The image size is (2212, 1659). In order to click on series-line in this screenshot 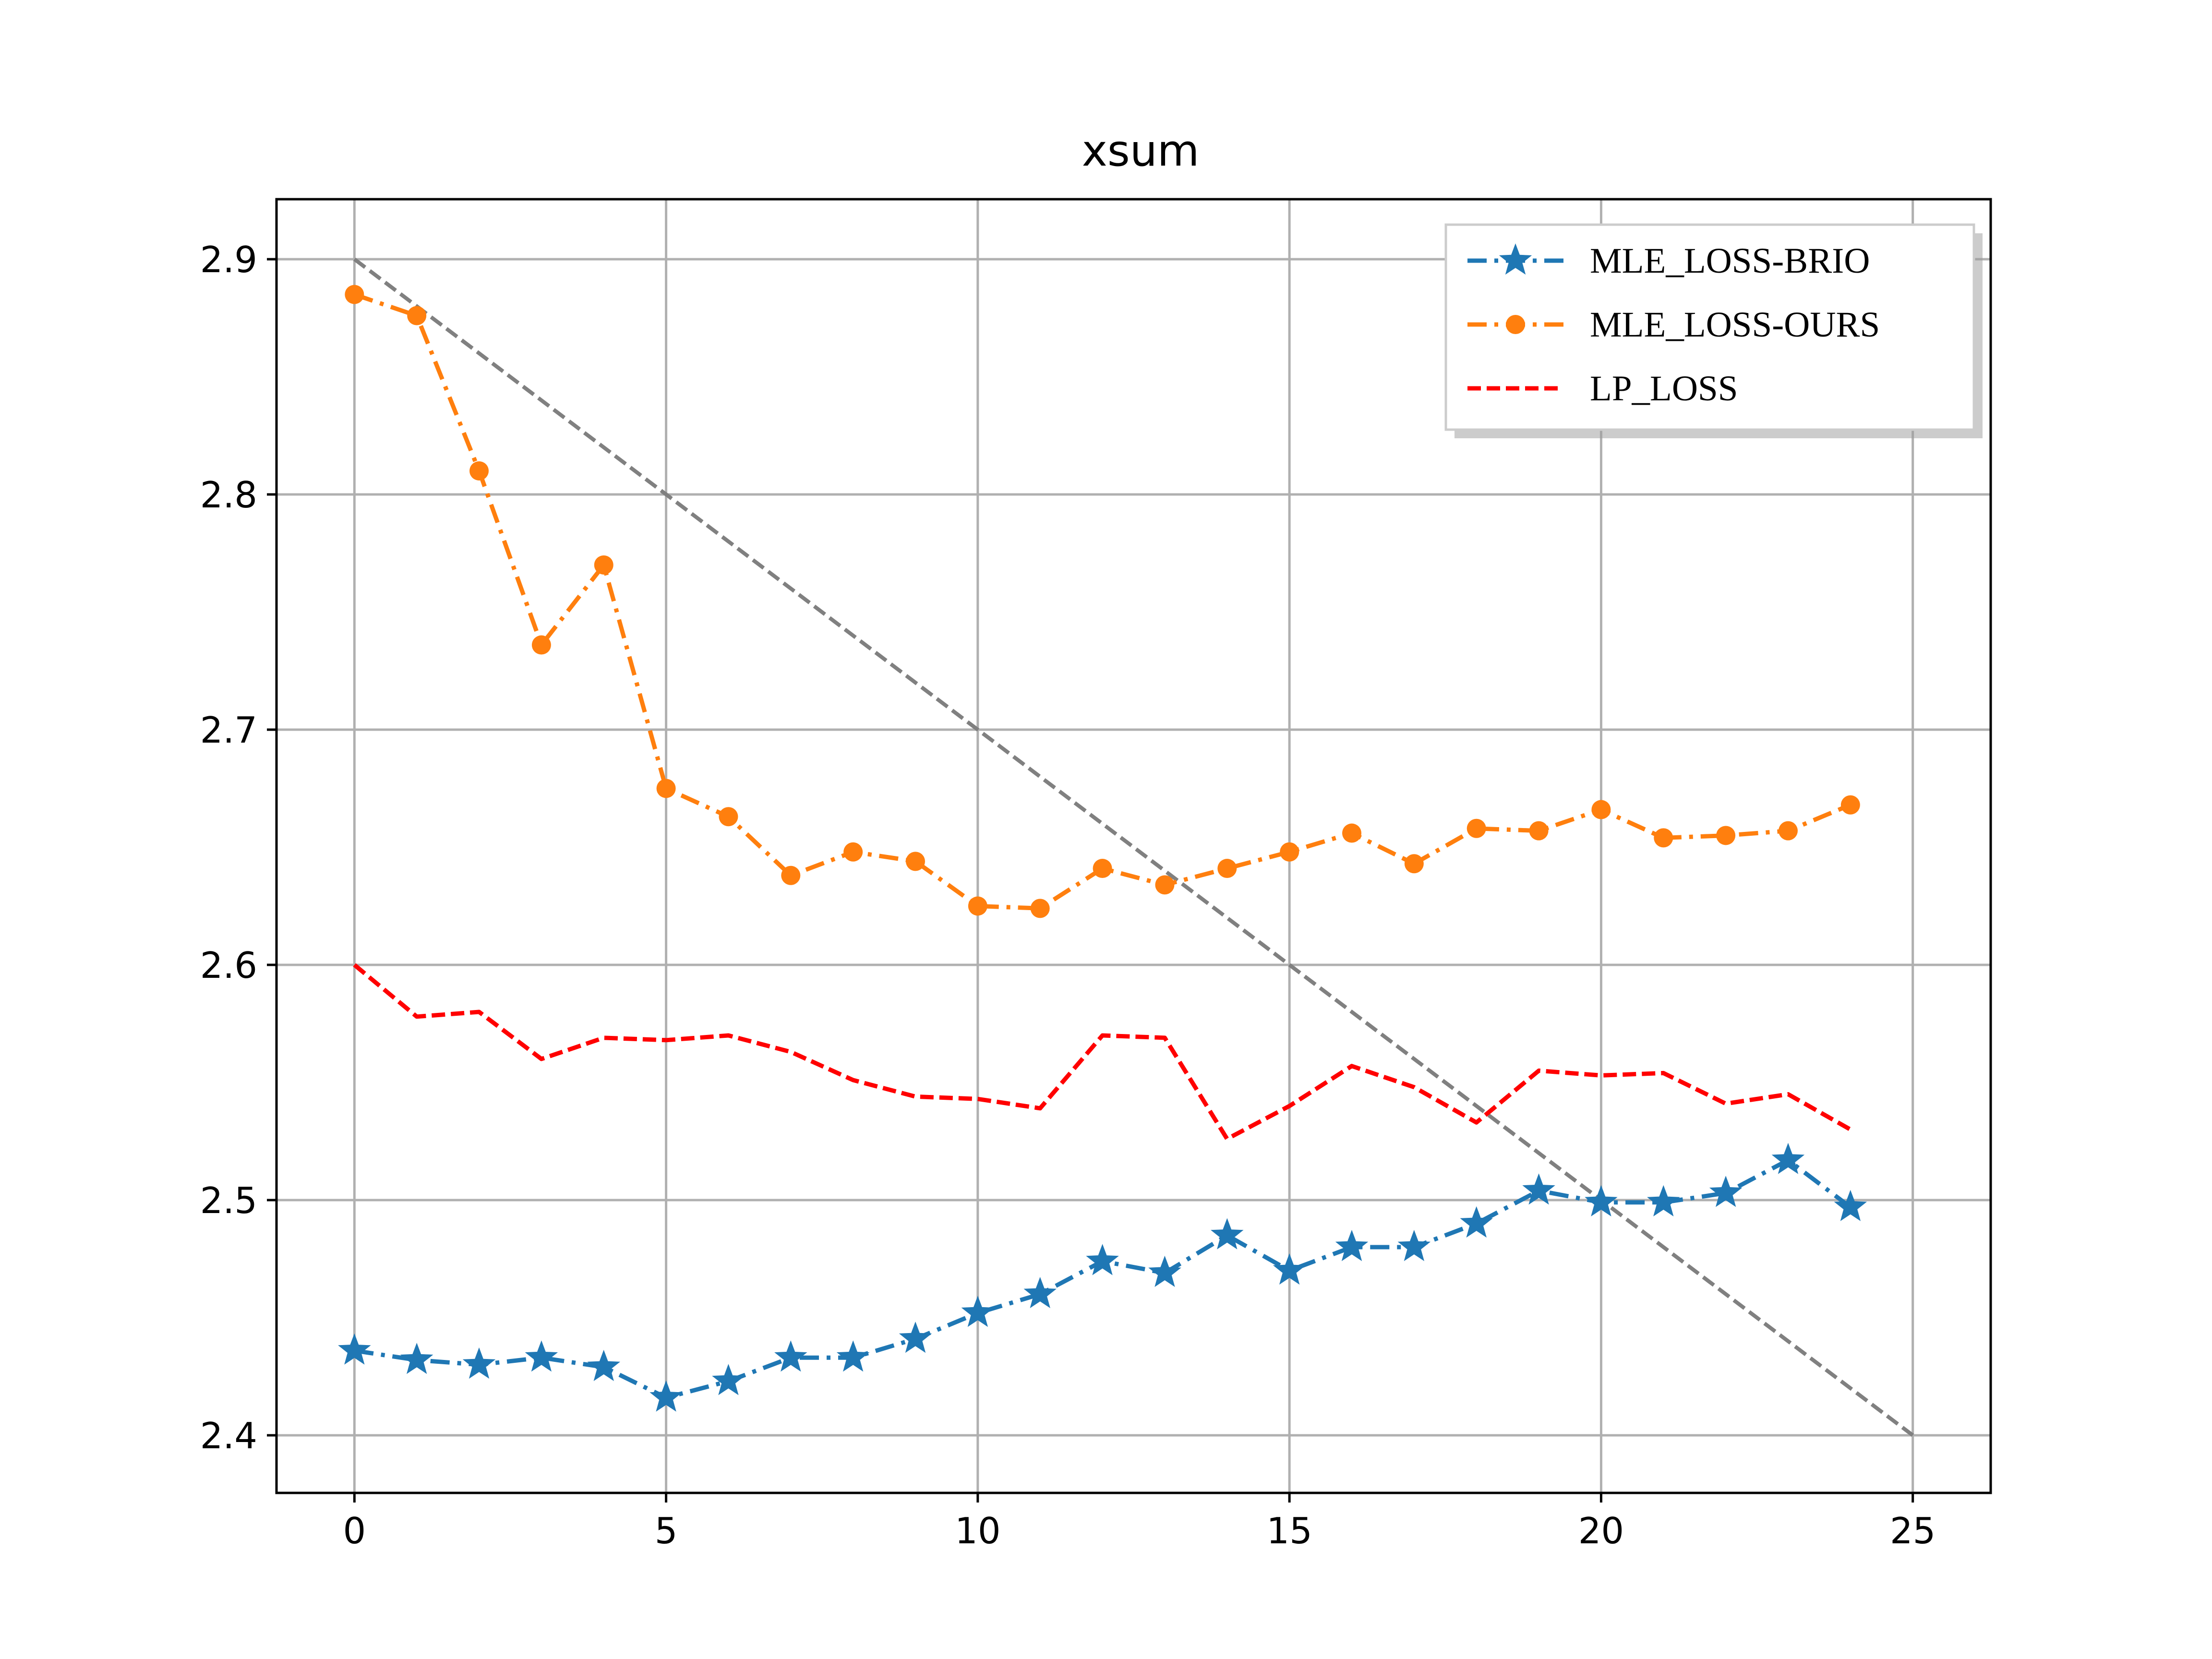, I will do `click(1102, 1052)`.